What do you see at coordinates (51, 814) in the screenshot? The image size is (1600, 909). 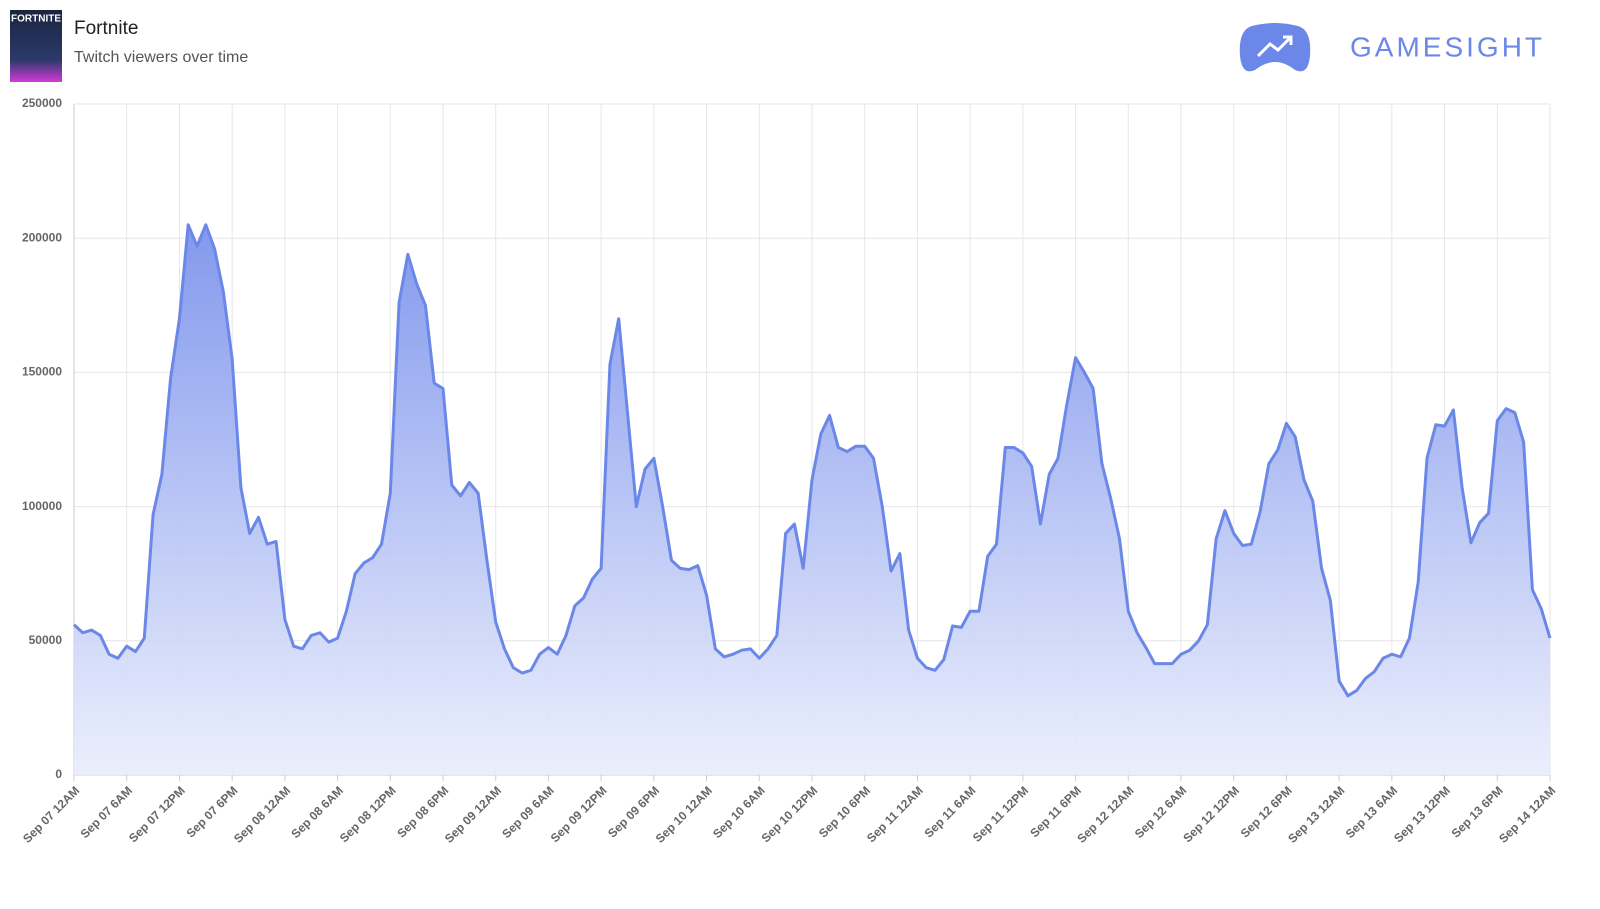 I see `x-tick-label: Sep 07 12AM` at bounding box center [51, 814].